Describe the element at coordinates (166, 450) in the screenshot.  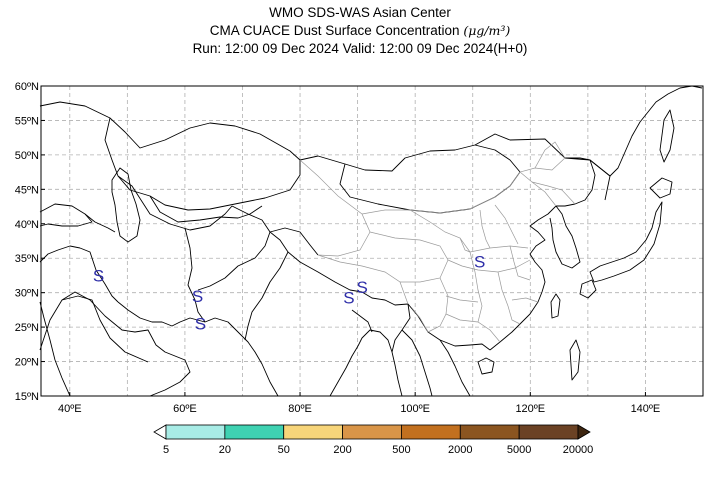
I see `colorbar-label: 5` at that location.